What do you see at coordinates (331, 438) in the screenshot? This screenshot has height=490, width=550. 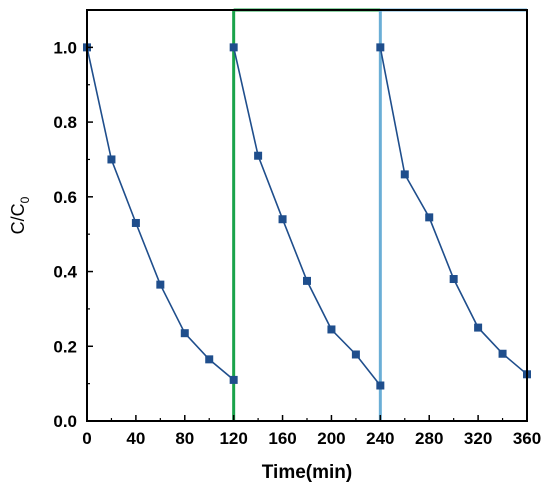 I see `x-tick-label-200: 200` at bounding box center [331, 438].